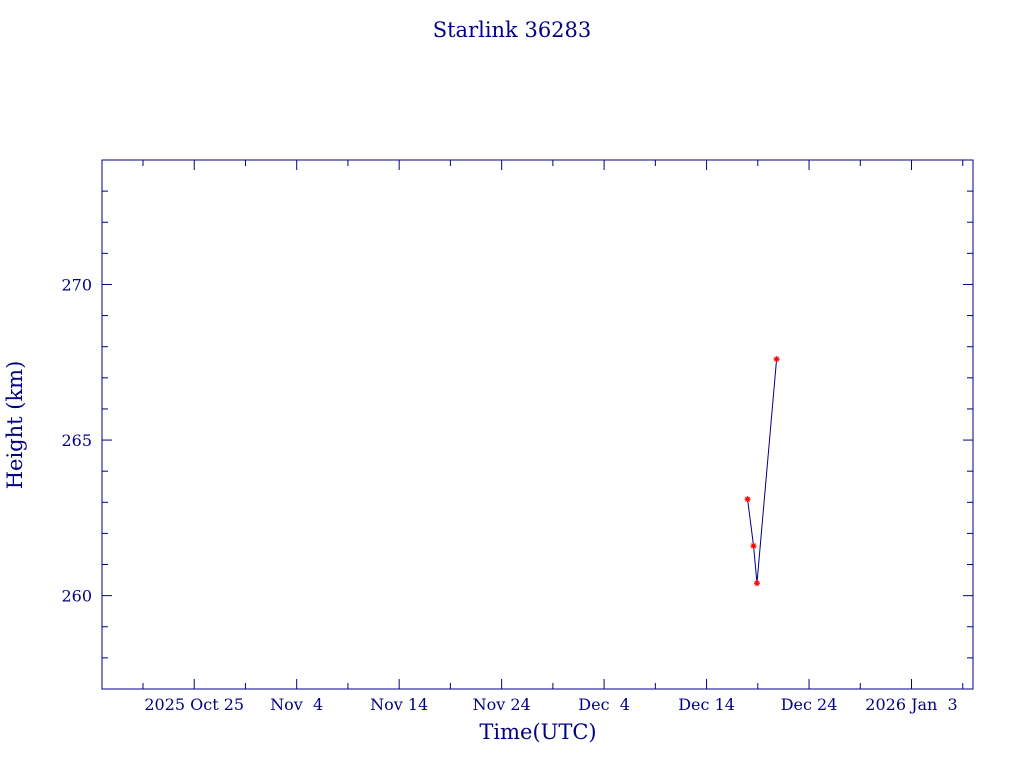  Describe the element at coordinates (809, 704) in the screenshot. I see `x-tick-label: Dec 24` at that location.